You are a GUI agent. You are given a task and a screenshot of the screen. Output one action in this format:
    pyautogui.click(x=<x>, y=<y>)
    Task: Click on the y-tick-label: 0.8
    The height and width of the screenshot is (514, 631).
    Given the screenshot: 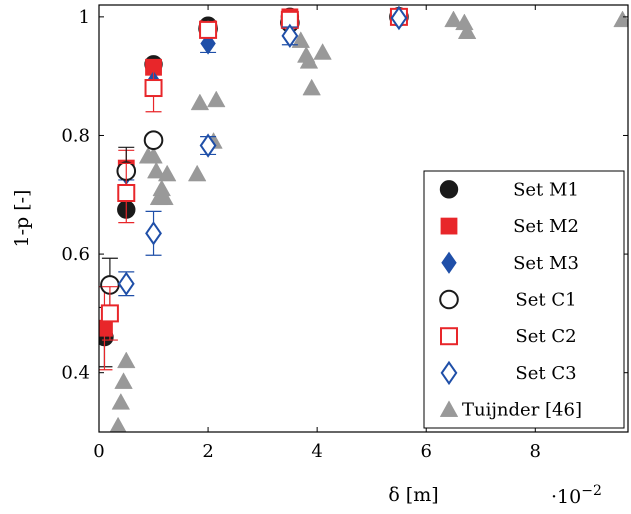 What is the action you would take?
    pyautogui.click(x=75, y=135)
    